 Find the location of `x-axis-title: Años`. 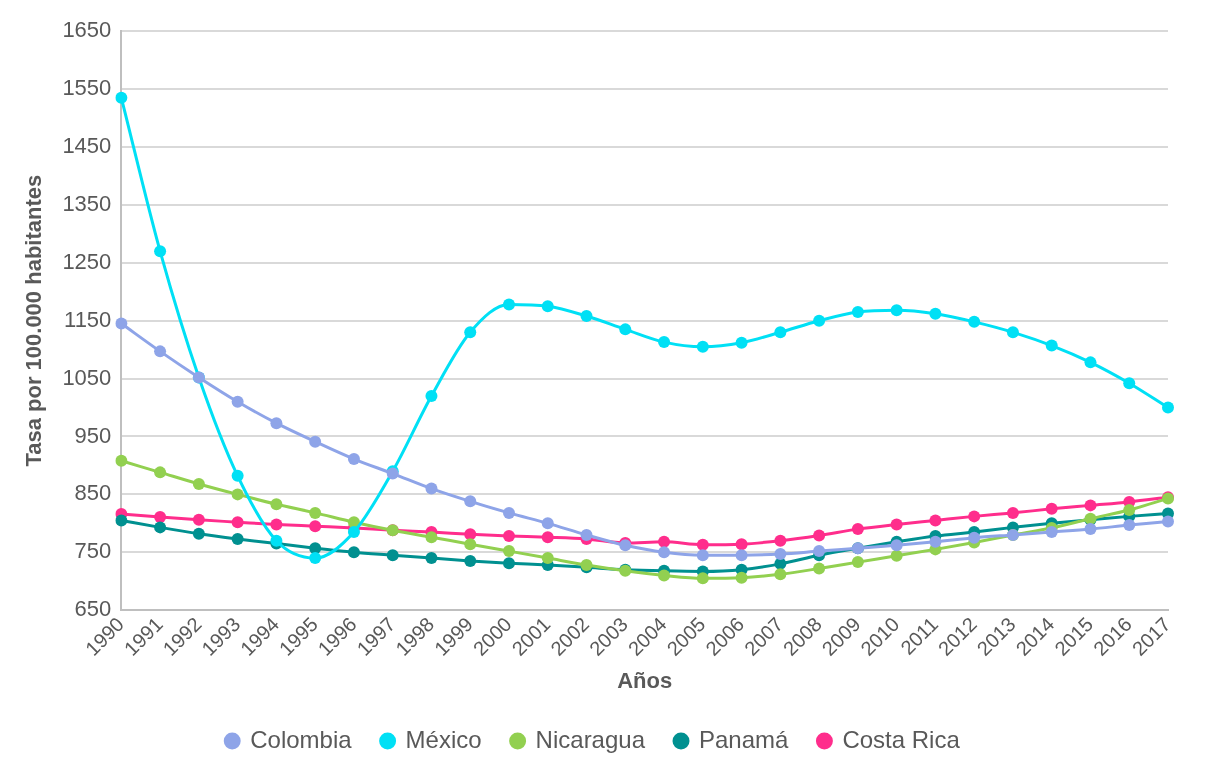

x-axis-title: Años is located at coordinates (645, 680).